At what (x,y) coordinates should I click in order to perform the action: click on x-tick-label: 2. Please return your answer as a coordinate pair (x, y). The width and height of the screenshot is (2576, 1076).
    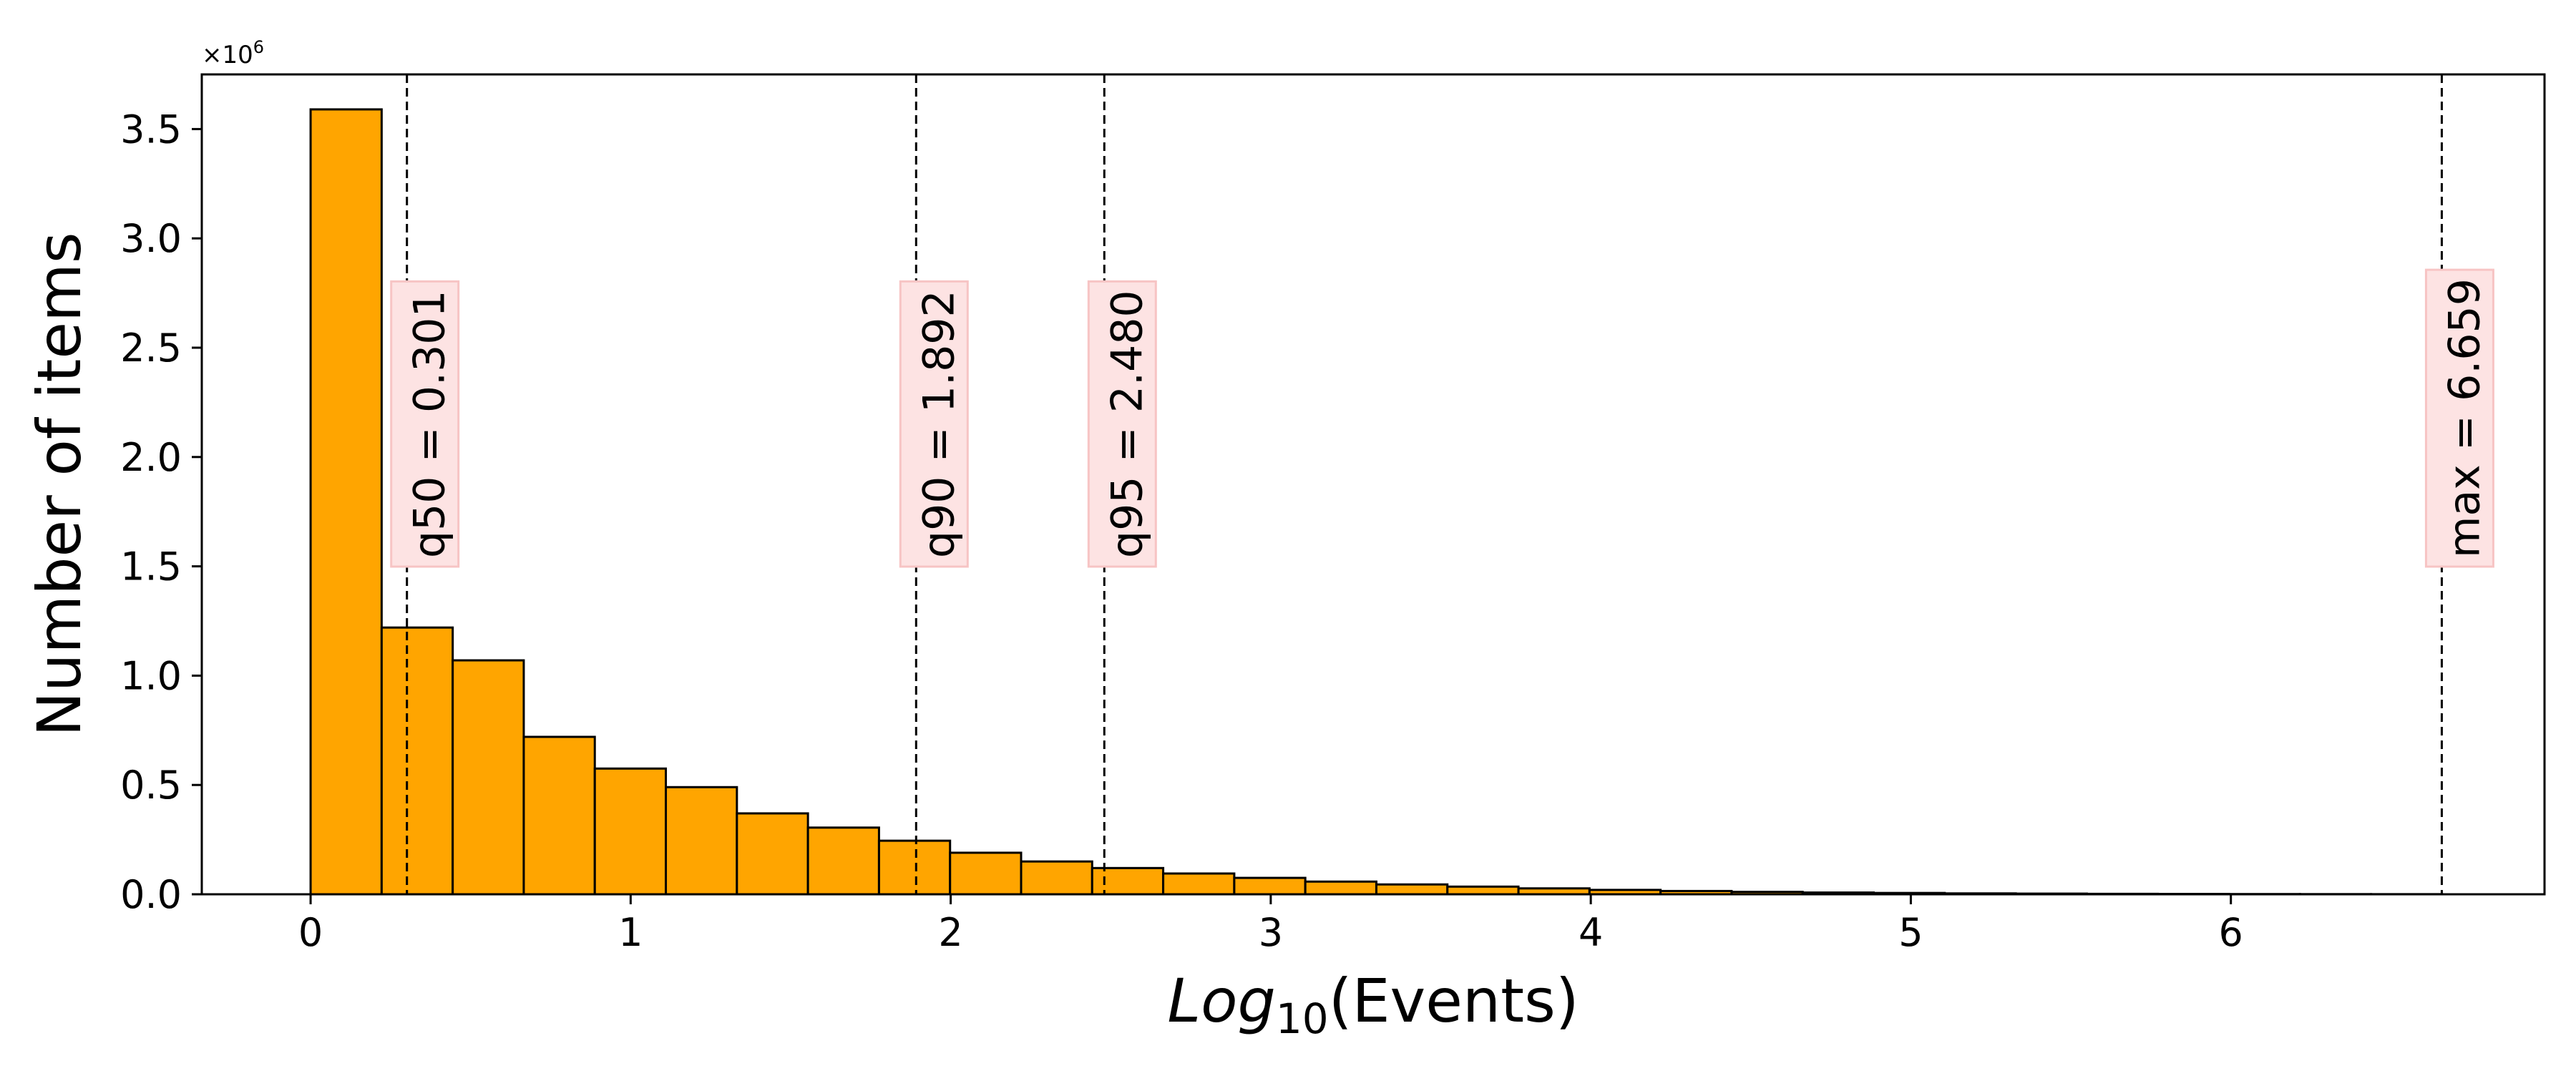
    Looking at the image, I should click on (950, 933).